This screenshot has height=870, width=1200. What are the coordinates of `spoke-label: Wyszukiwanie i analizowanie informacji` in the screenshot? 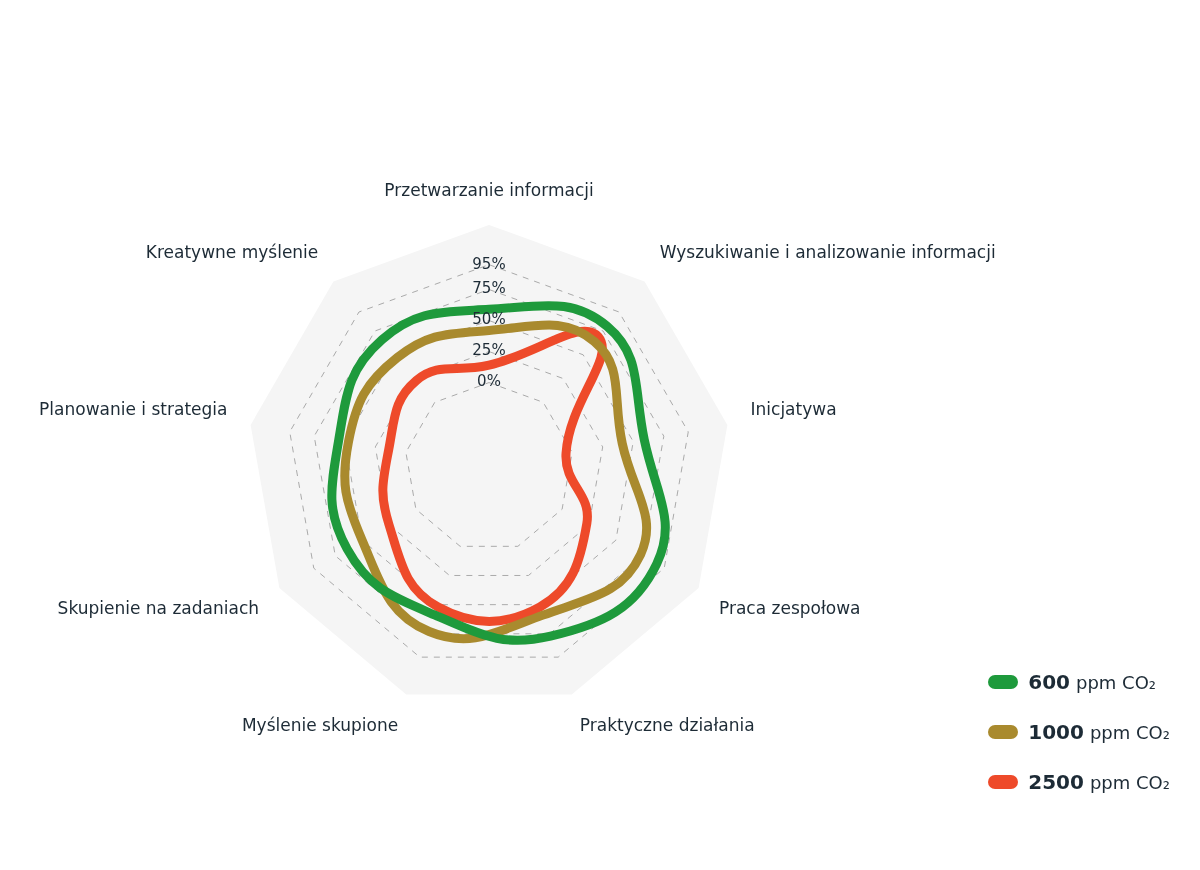 It's located at (827, 251).